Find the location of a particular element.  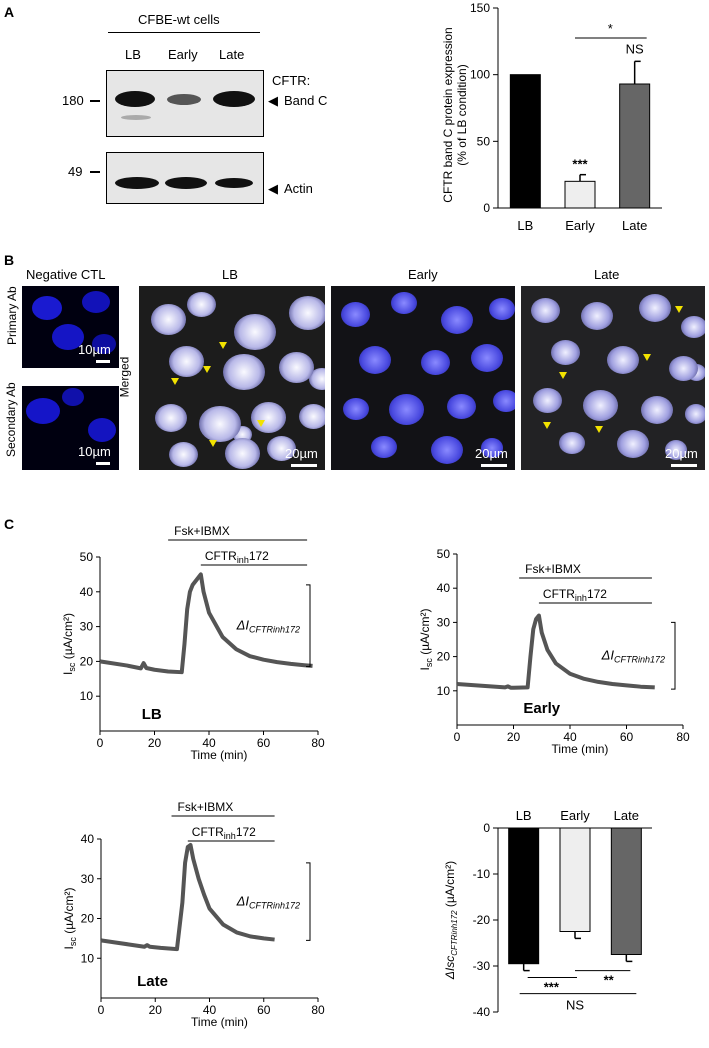

cell-line-divider is located at coordinates (184, 32).